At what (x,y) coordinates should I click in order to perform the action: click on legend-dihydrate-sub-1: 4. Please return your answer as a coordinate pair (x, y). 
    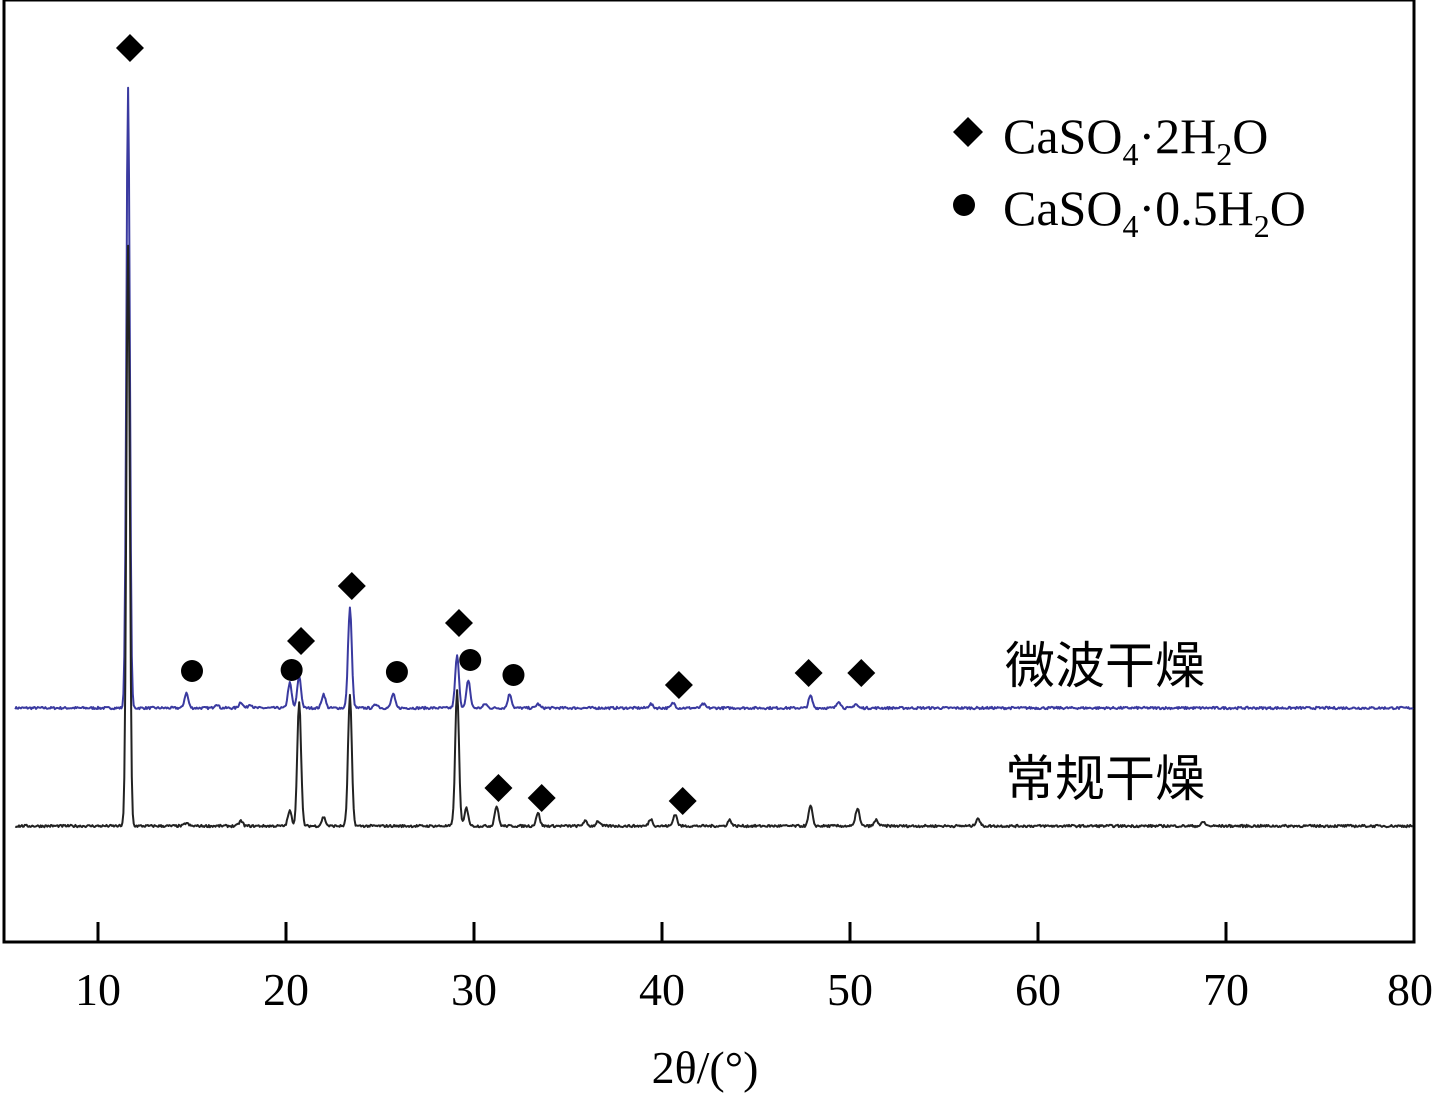
    Looking at the image, I should click on (1130, 154).